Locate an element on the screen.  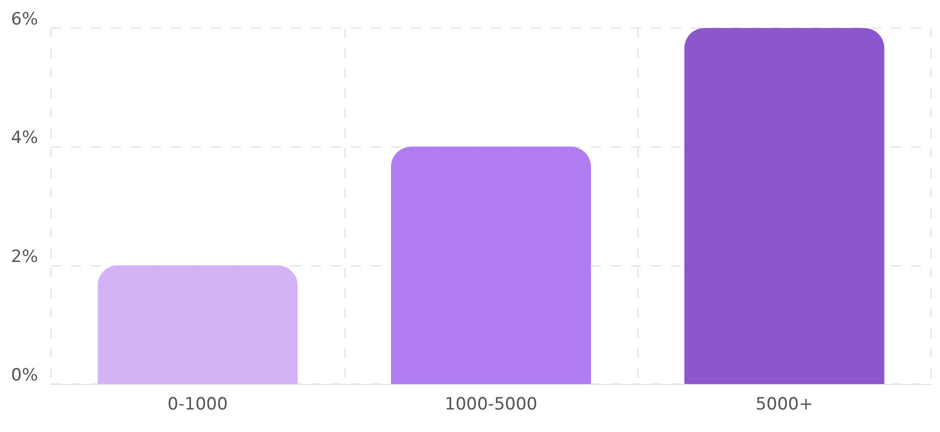
y-tick-label: 2% is located at coordinates (24, 256).